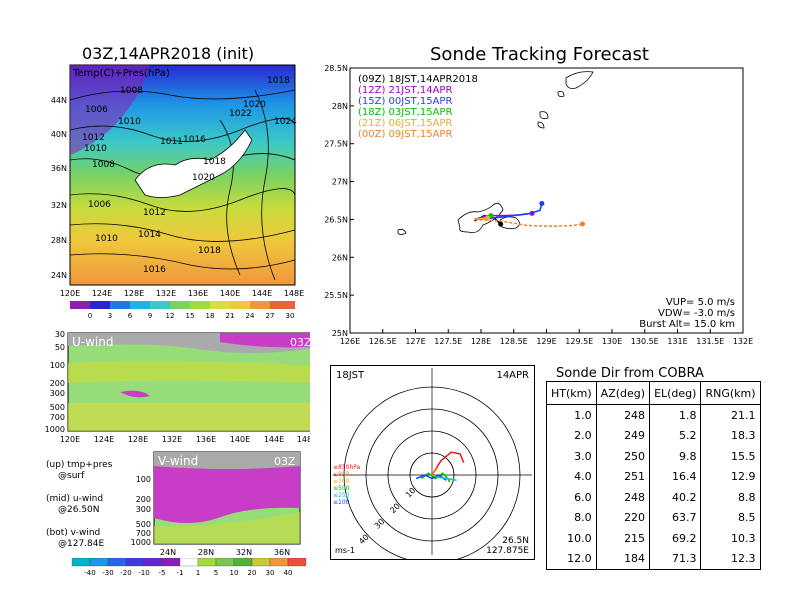 The image size is (792, 612). Describe the element at coordinates (710, 341) in the screenshot. I see `x-tick-label: 131.5E` at that location.